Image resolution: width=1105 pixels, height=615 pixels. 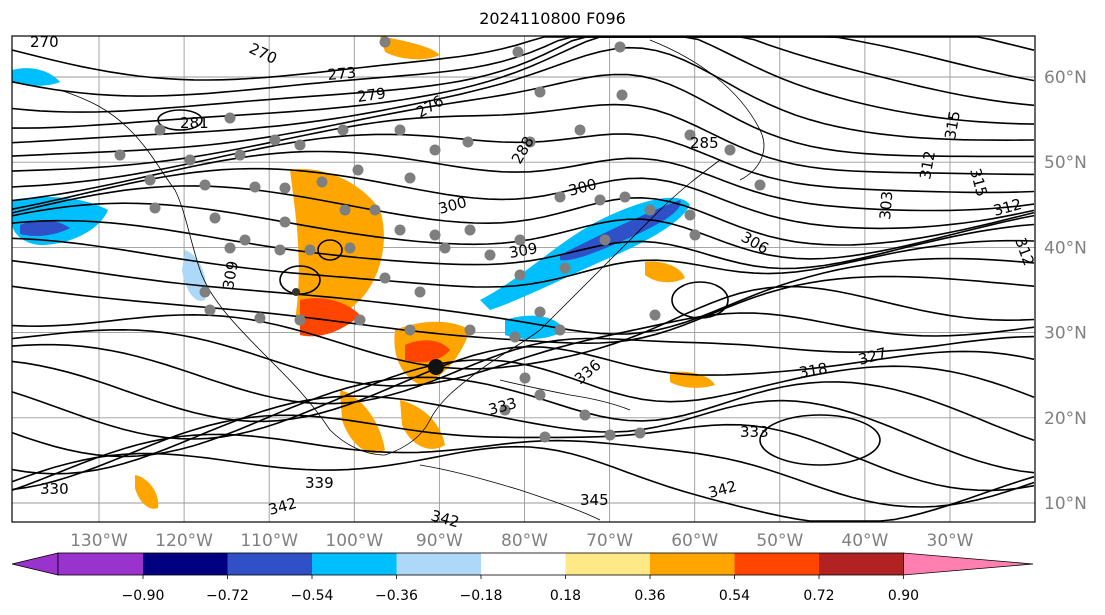 I want to click on longitude-label: 30°W, so click(x=950, y=541).